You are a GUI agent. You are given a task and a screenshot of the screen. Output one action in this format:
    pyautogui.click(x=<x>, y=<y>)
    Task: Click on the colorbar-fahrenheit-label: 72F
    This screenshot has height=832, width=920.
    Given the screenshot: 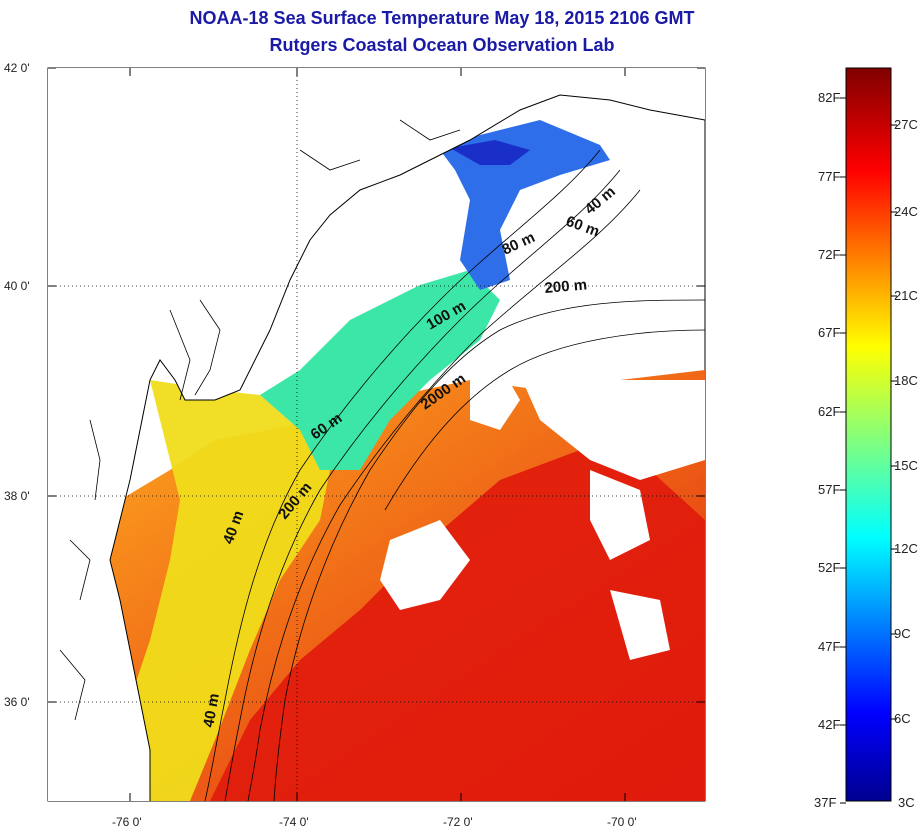 What is the action you would take?
    pyautogui.click(x=829, y=254)
    